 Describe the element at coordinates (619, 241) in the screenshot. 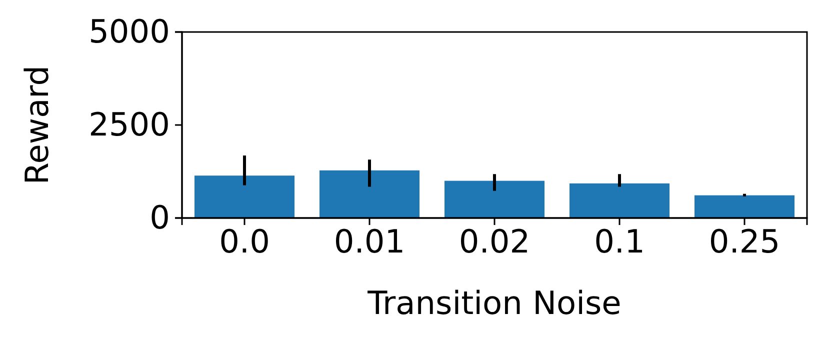

I see `x-tick-label: 0.1` at that location.